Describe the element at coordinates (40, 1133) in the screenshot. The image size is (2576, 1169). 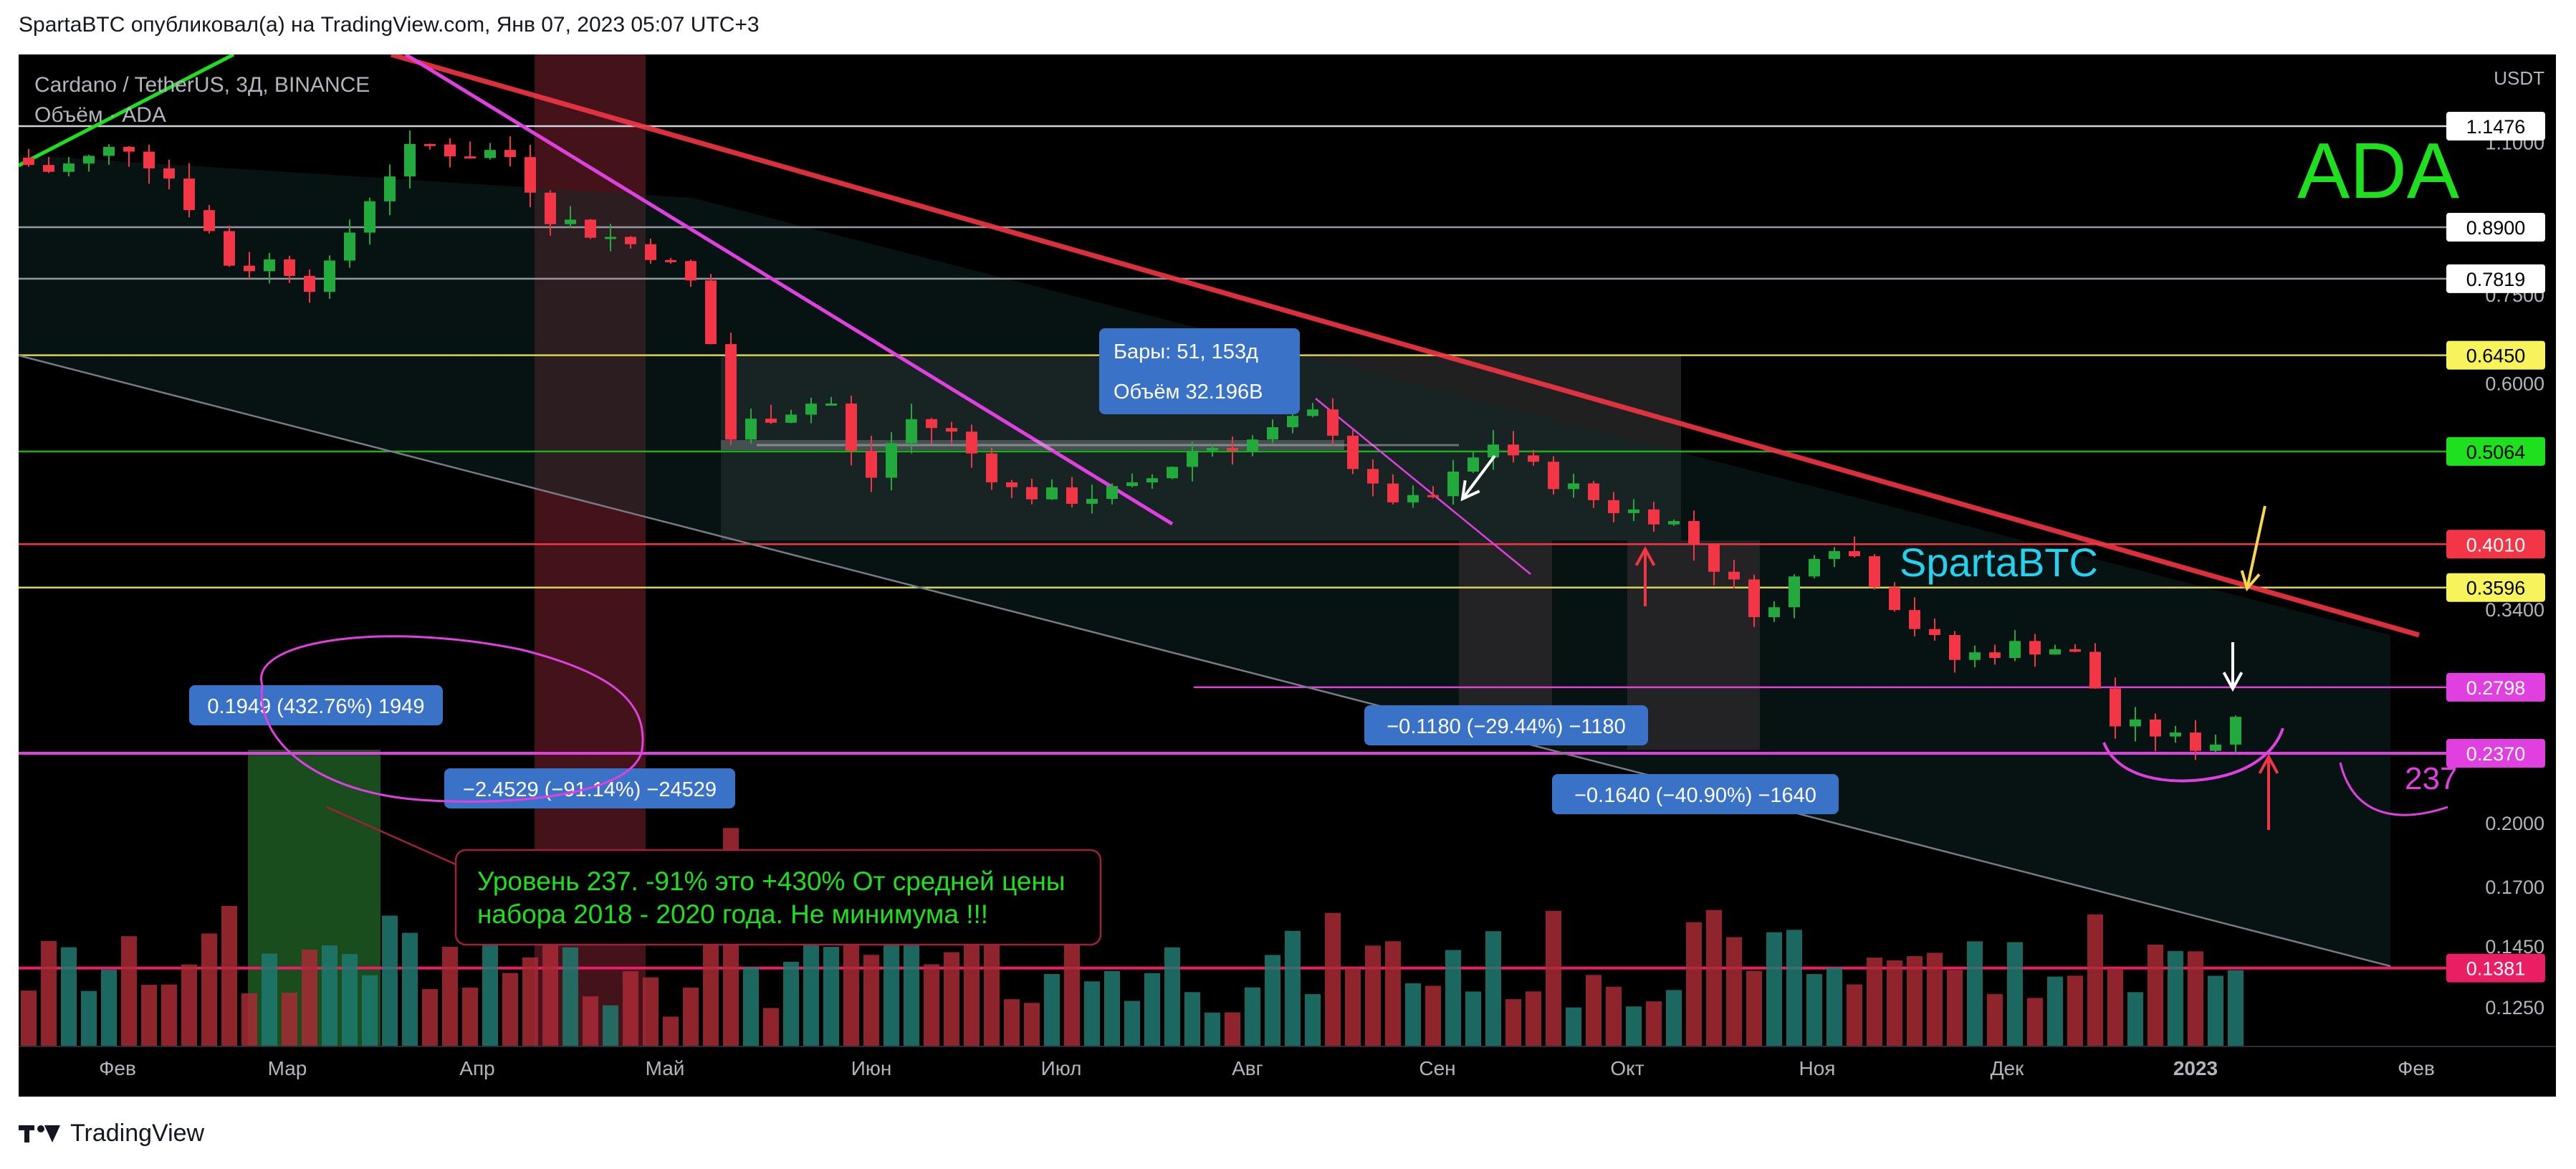
I see `tradingview-logo-icon` at that location.